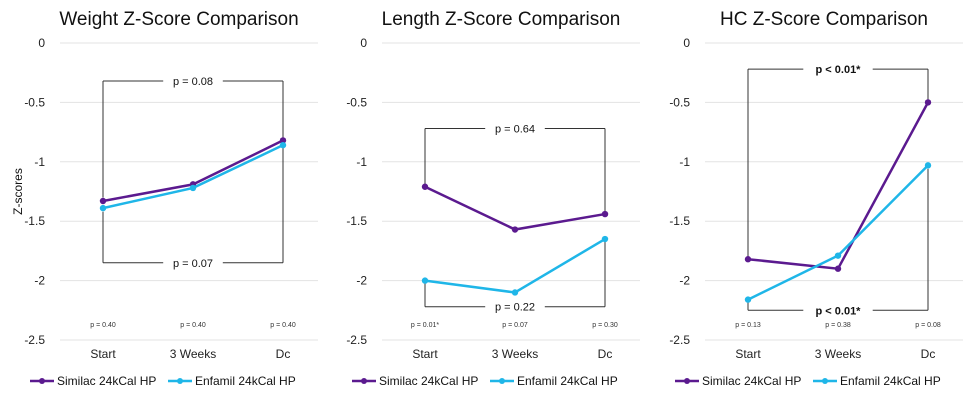 Image resolution: width=973 pixels, height=400 pixels. What do you see at coordinates (928, 325) in the screenshot?
I see `point-pvalue: p = 0.08` at bounding box center [928, 325].